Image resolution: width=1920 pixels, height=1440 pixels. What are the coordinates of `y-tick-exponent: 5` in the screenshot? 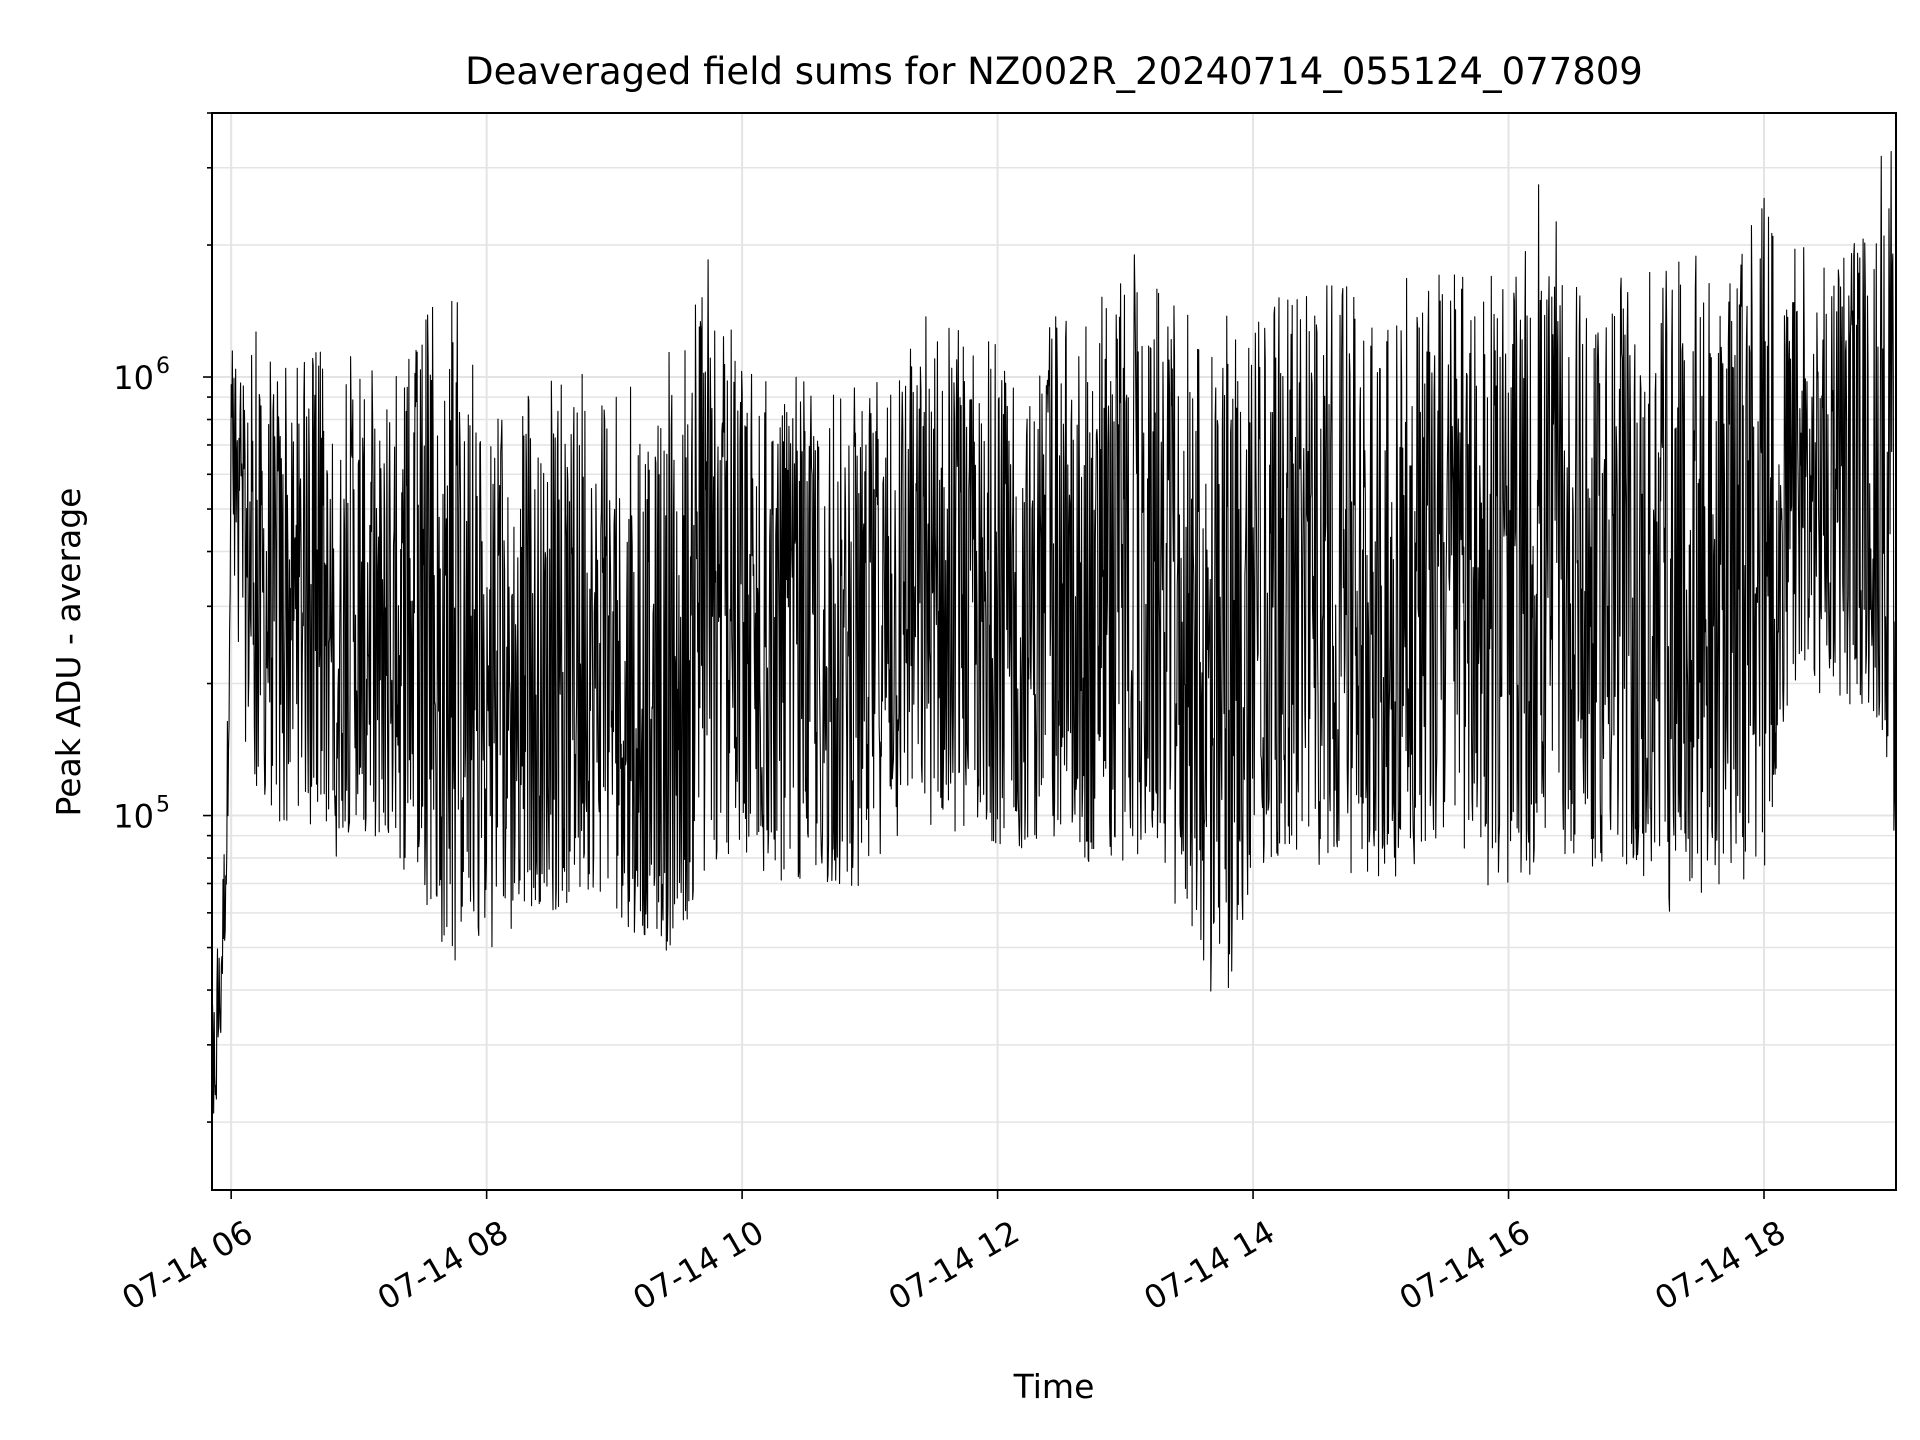 It's located at (163, 805).